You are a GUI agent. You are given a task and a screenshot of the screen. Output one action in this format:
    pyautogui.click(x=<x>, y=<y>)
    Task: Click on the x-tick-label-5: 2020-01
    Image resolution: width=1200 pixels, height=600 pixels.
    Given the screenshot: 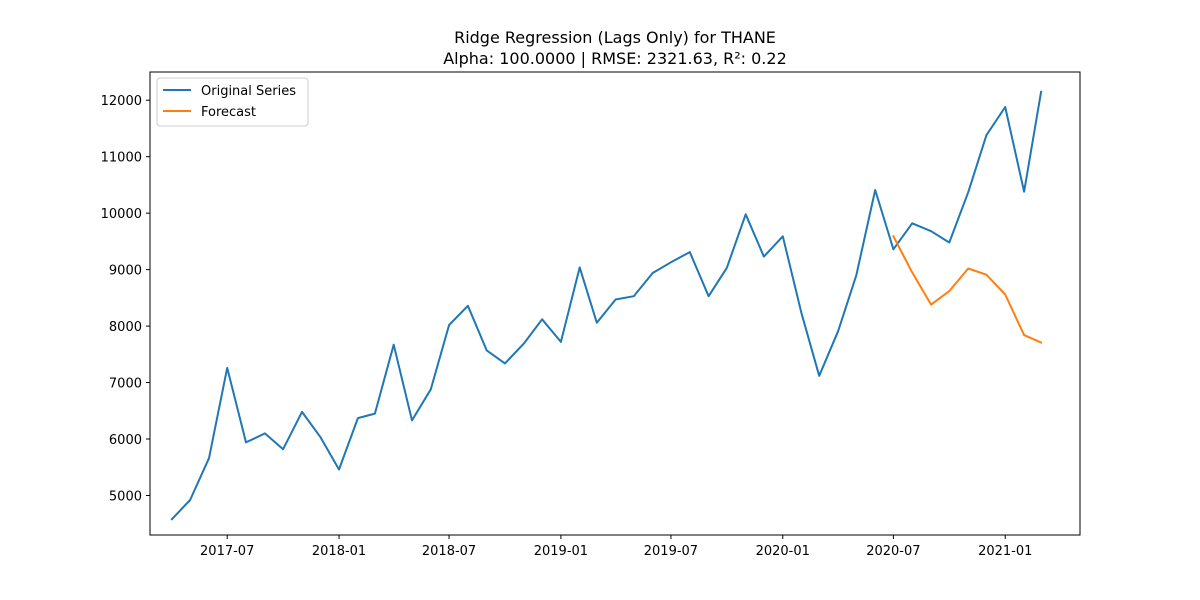 What is the action you would take?
    pyautogui.click(x=783, y=551)
    